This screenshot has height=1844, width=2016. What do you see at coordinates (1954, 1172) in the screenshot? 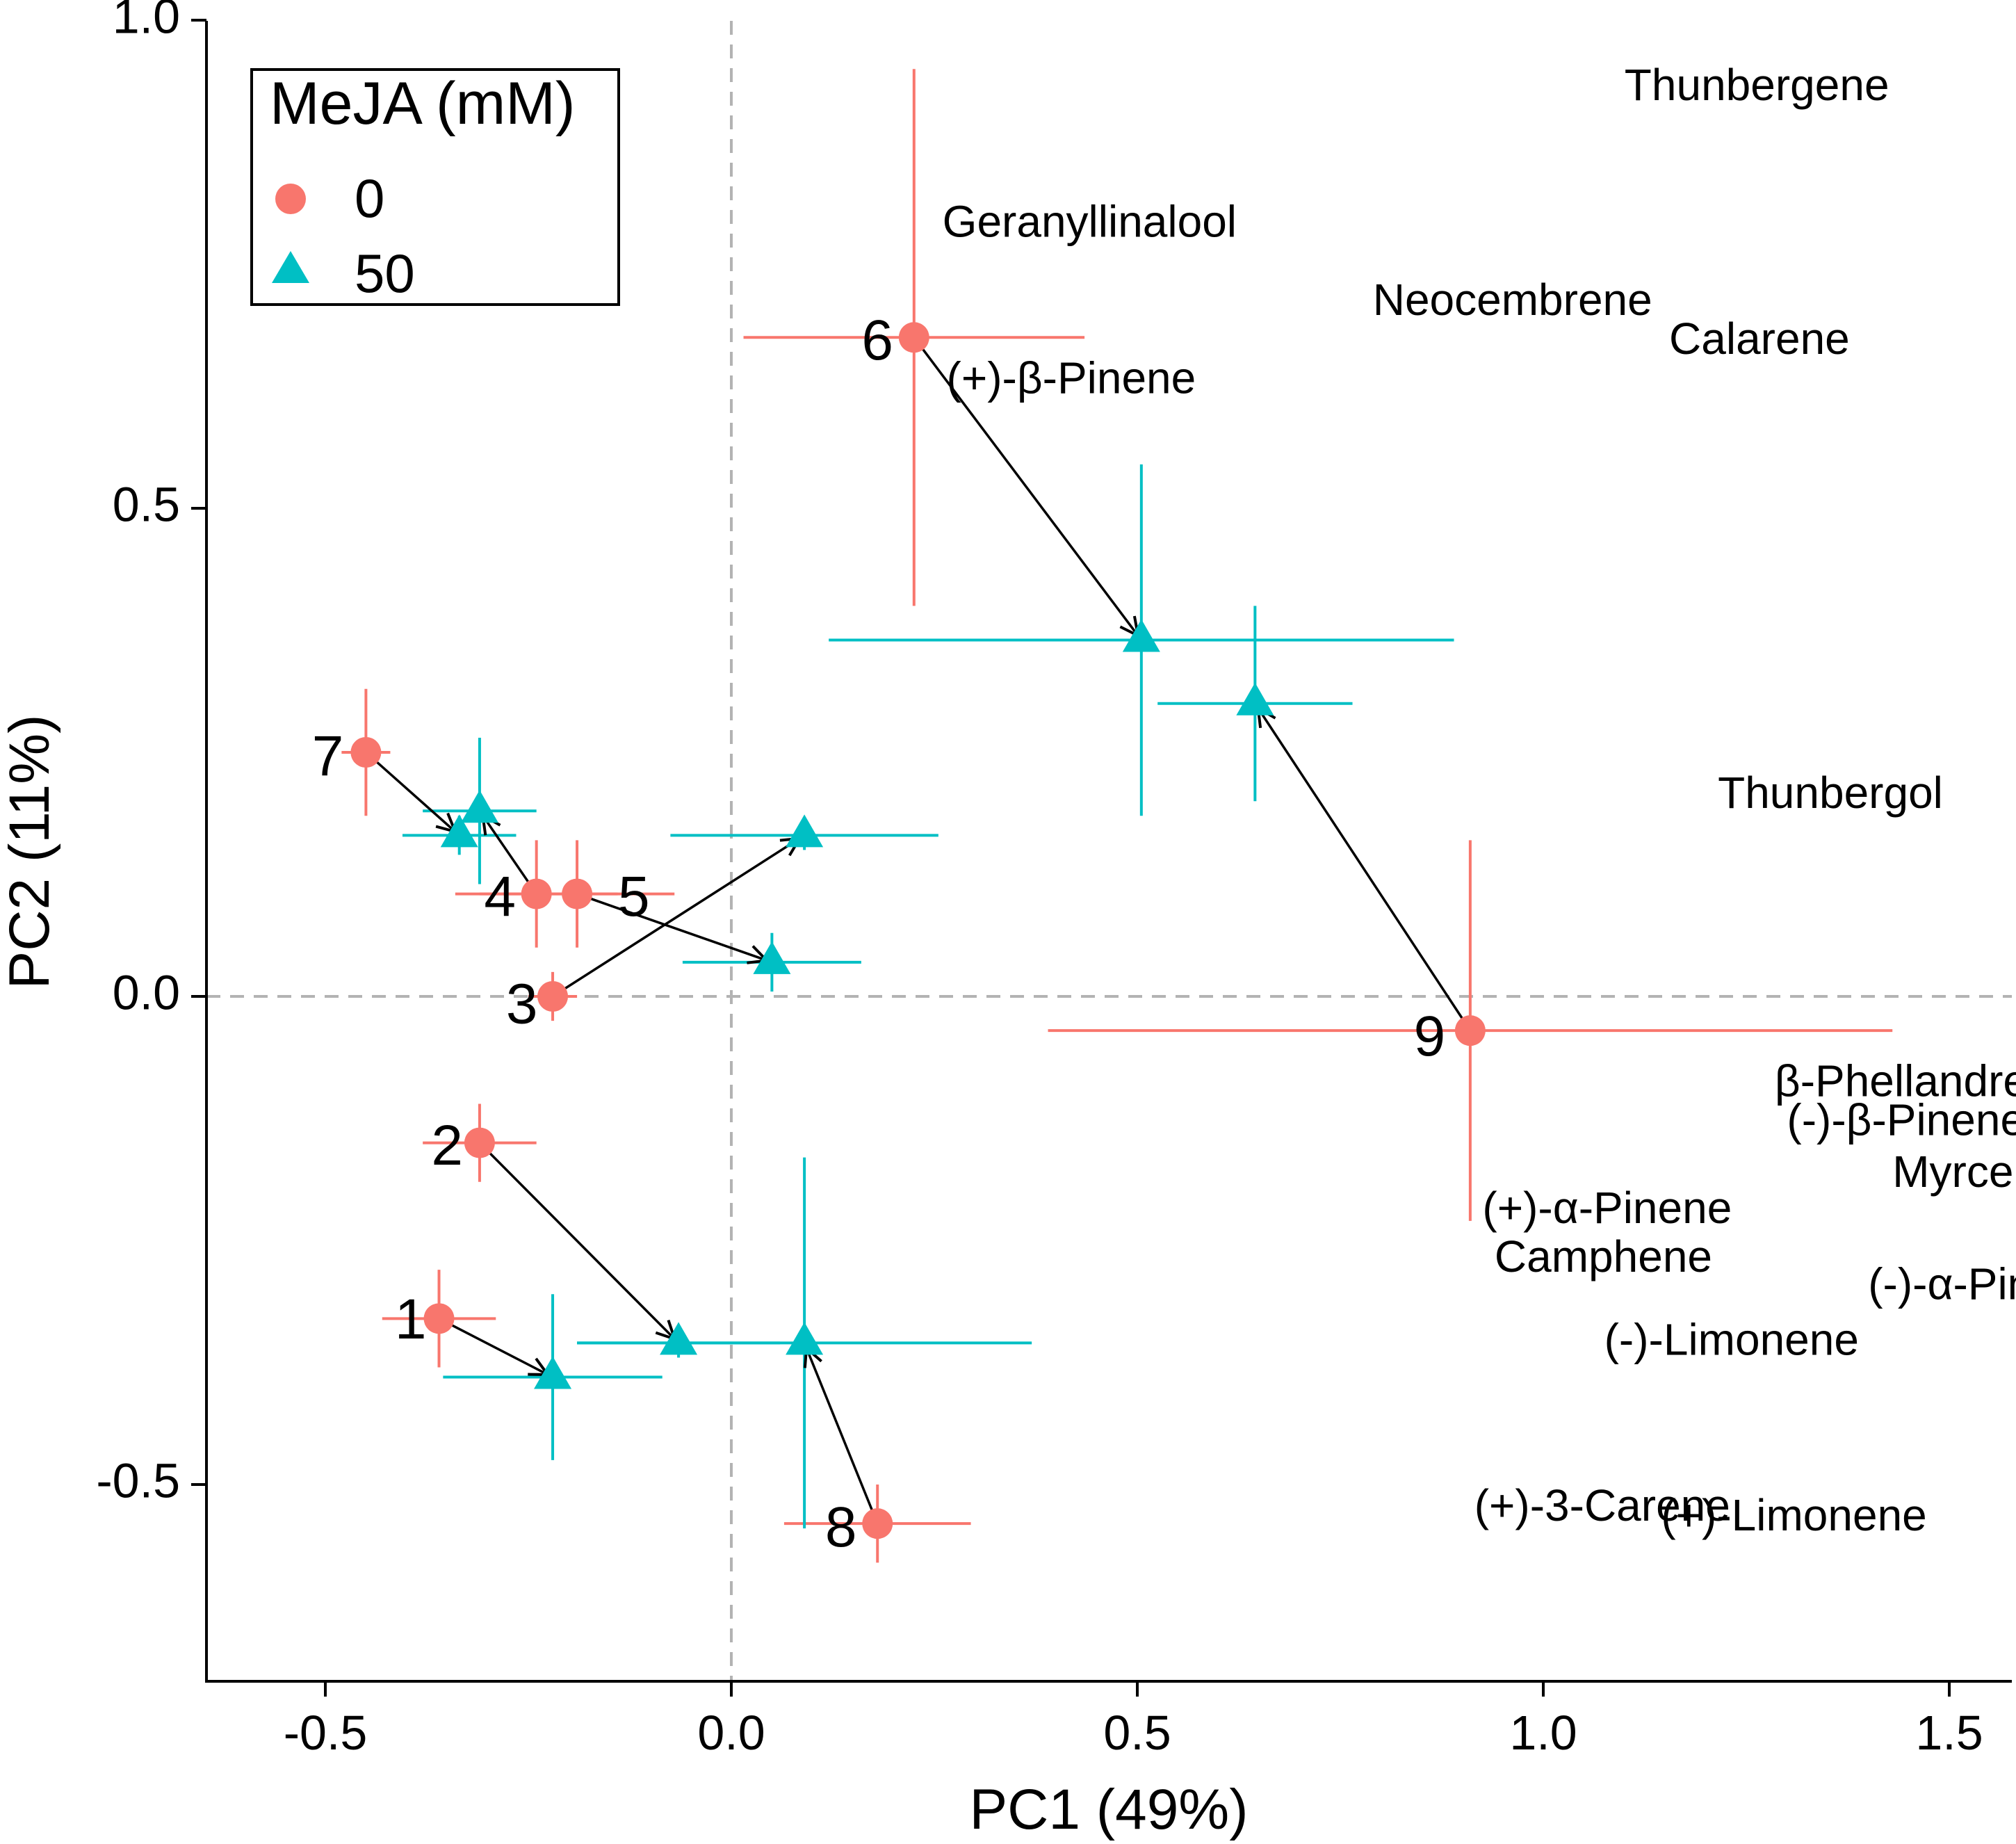
I see `variable-label: Myrcene` at bounding box center [1954, 1172].